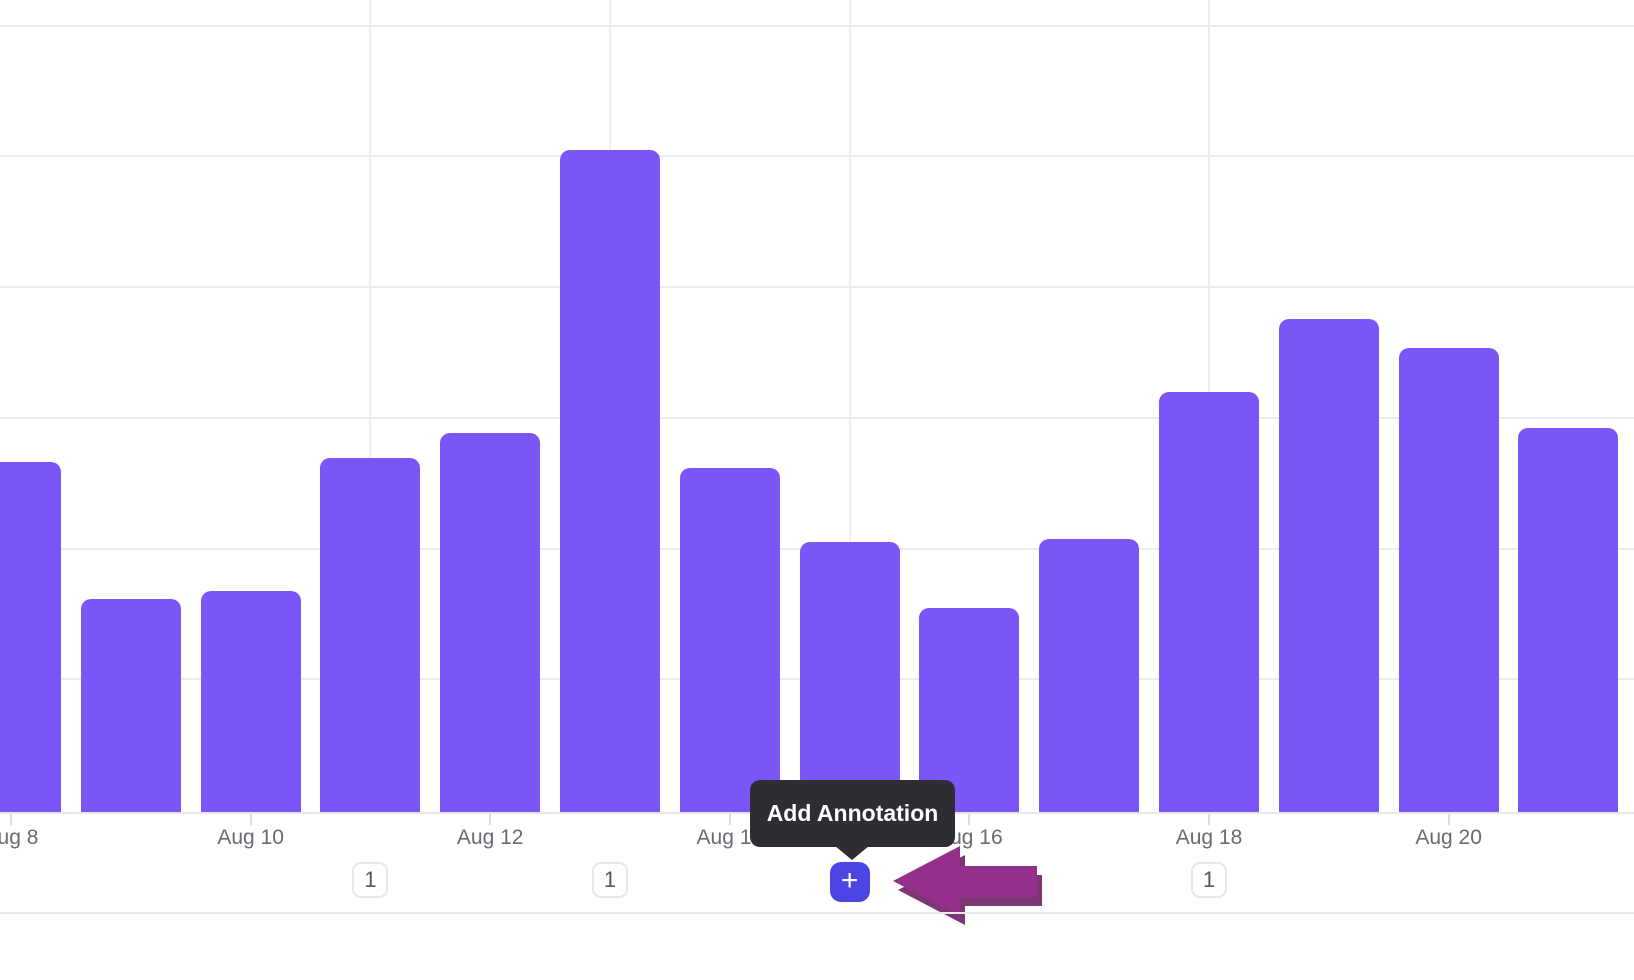 This screenshot has width=1634, height=980. What do you see at coordinates (852, 853) in the screenshot?
I see `tooltip-notch` at bounding box center [852, 853].